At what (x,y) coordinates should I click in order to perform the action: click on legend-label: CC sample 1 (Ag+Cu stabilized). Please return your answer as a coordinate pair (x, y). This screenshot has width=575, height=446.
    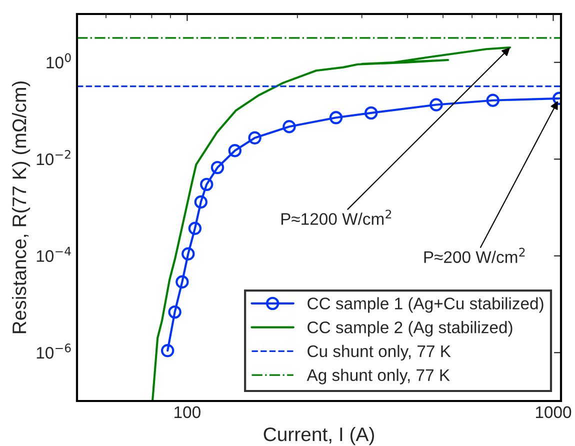
    Looking at the image, I should click on (426, 305).